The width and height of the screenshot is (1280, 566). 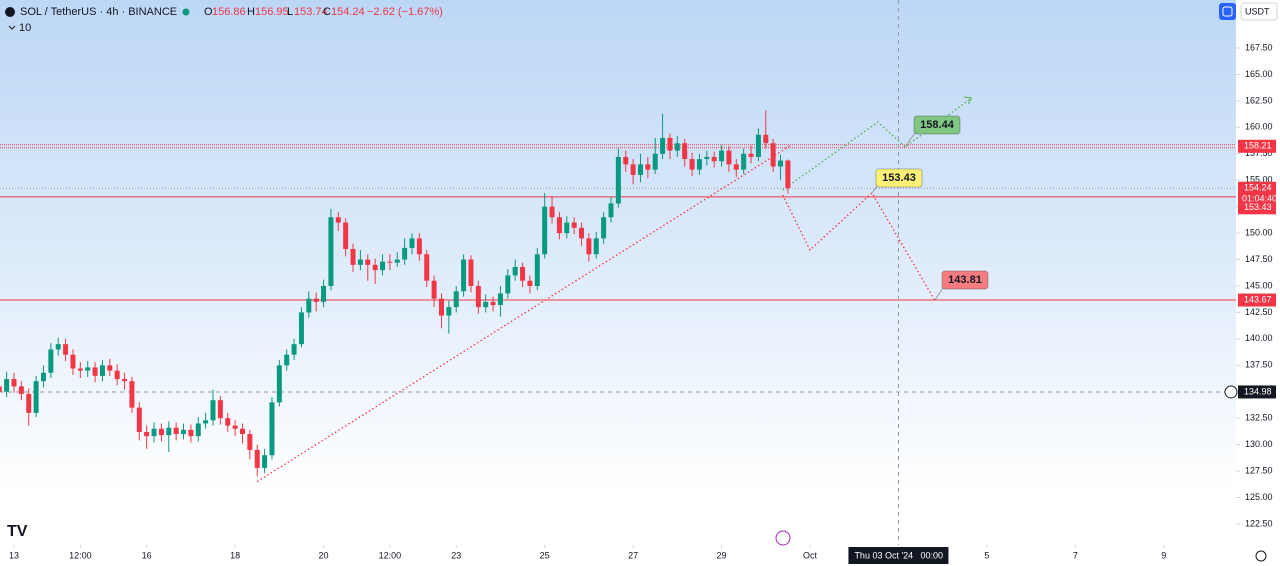 What do you see at coordinates (186, 12) in the screenshot?
I see `market-status` at bounding box center [186, 12].